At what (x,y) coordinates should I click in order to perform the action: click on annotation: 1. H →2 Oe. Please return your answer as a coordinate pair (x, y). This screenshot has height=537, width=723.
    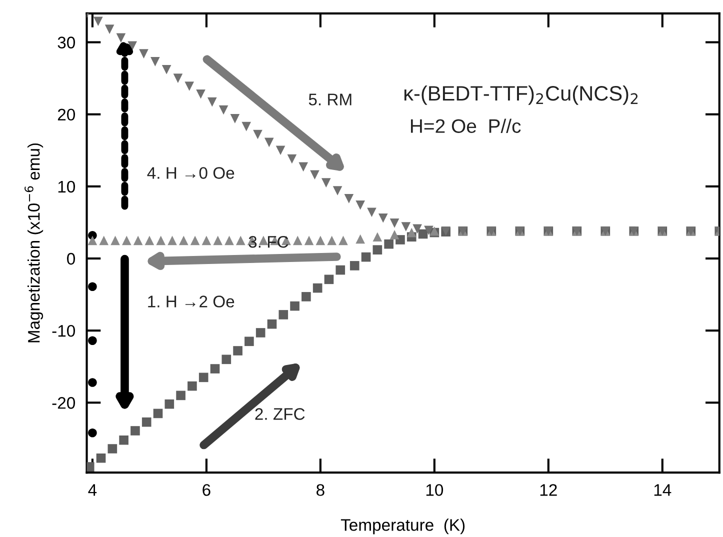
    Looking at the image, I should click on (191, 302).